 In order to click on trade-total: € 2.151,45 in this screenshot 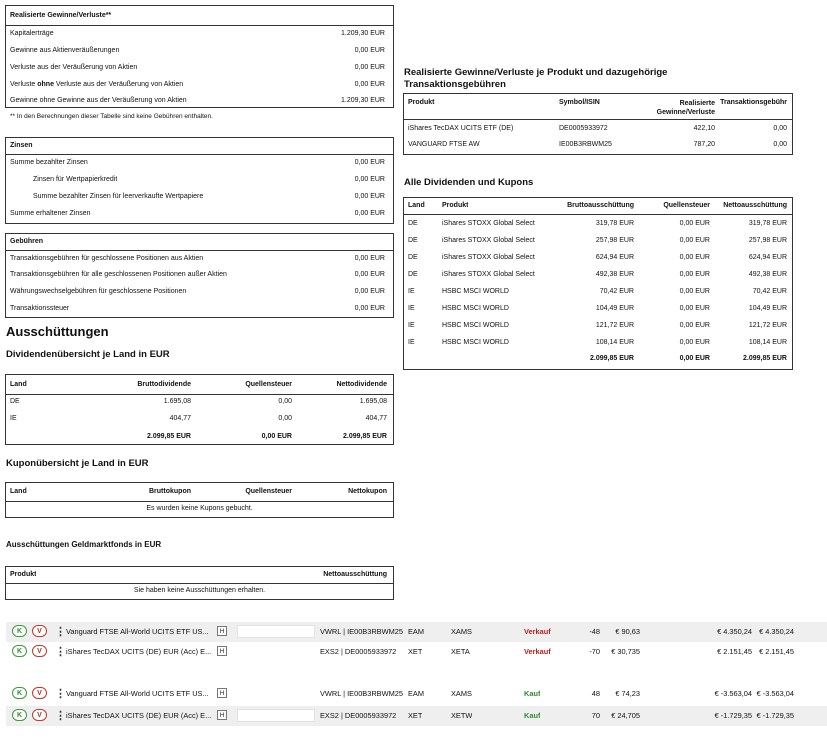, I will do `click(776, 651)`.